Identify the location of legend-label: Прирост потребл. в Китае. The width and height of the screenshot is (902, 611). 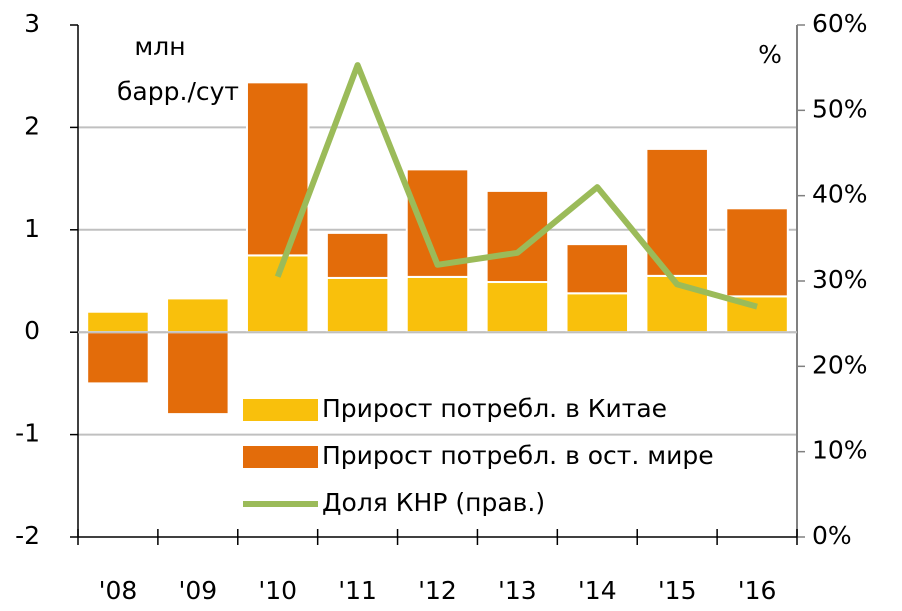
(494, 408).